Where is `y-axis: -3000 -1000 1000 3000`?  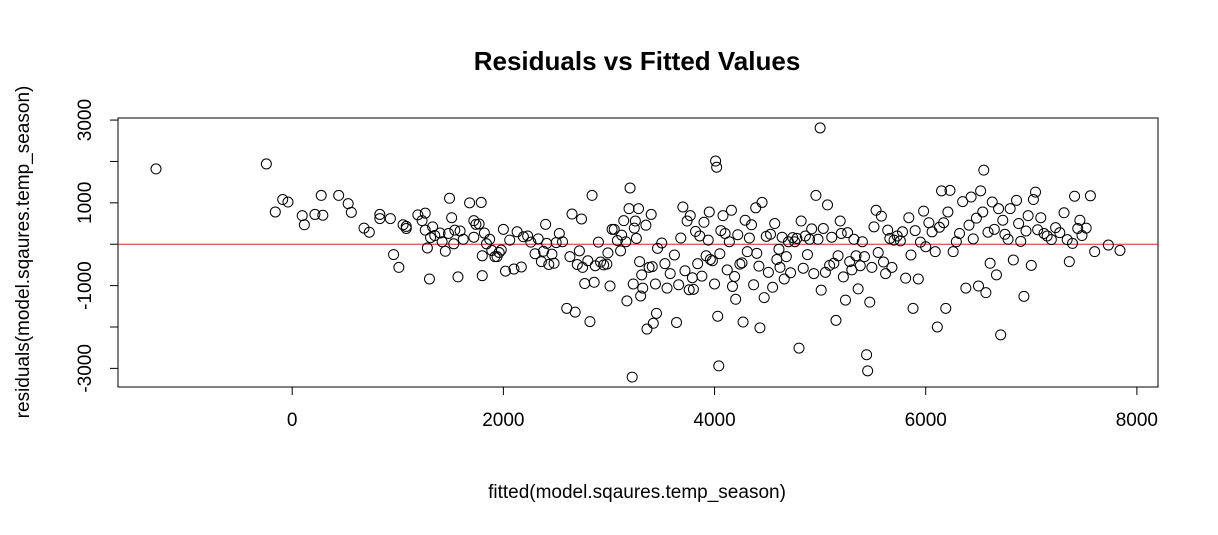
y-axis: -3000 -1000 1000 3000 is located at coordinates (96, 246).